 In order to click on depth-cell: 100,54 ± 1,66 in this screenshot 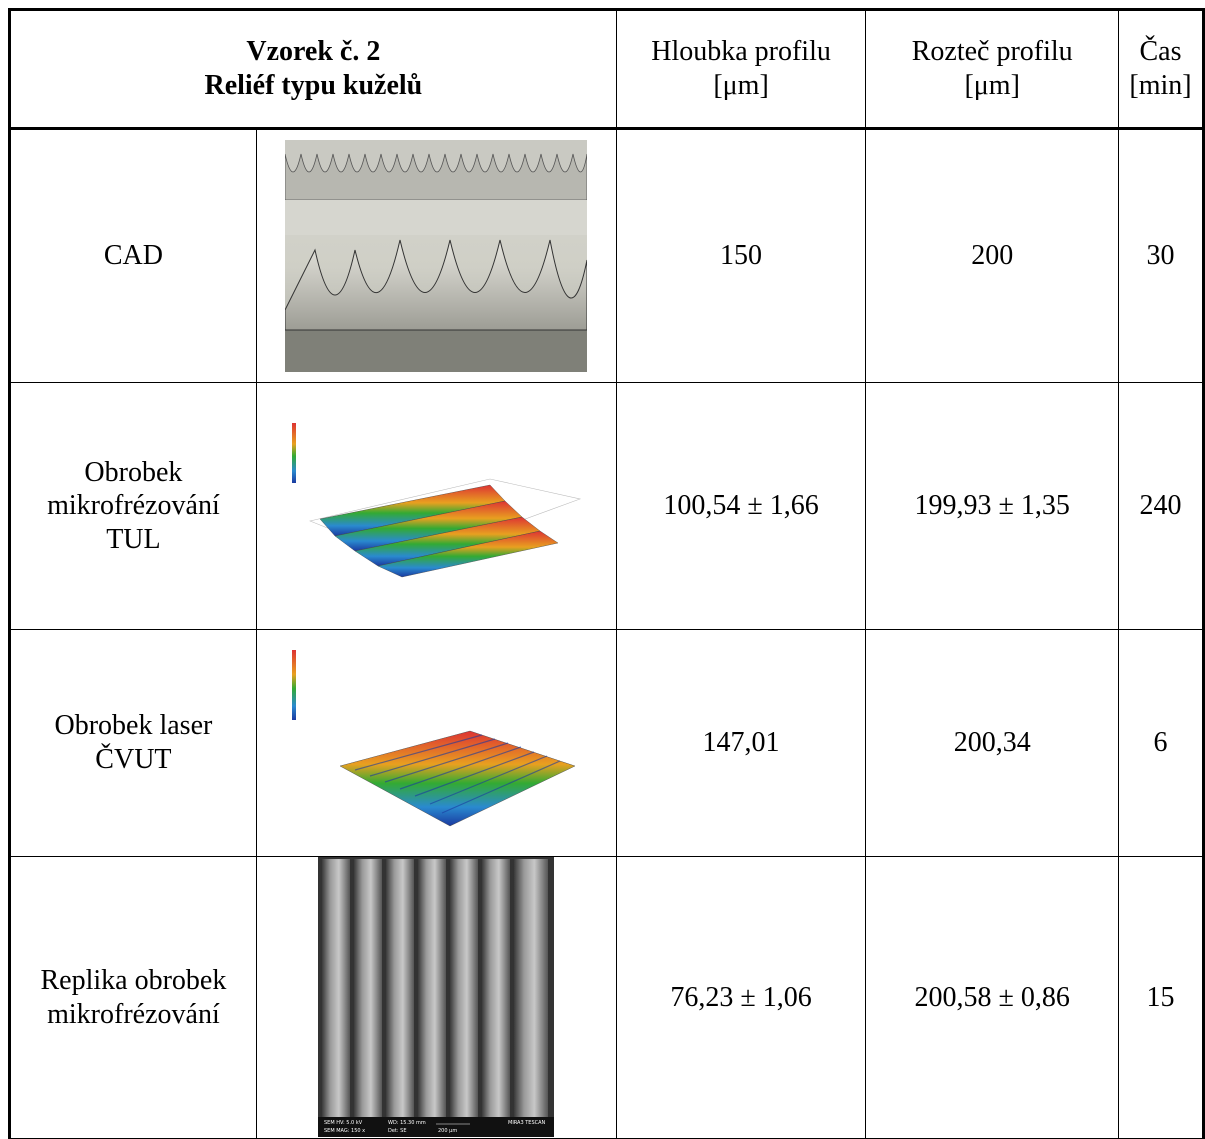, I will do `click(741, 506)`.